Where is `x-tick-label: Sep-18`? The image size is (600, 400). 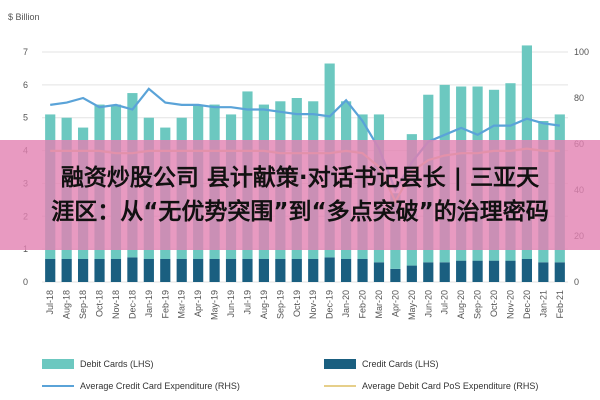 x-tick-label: Sep-18 is located at coordinates (83, 304).